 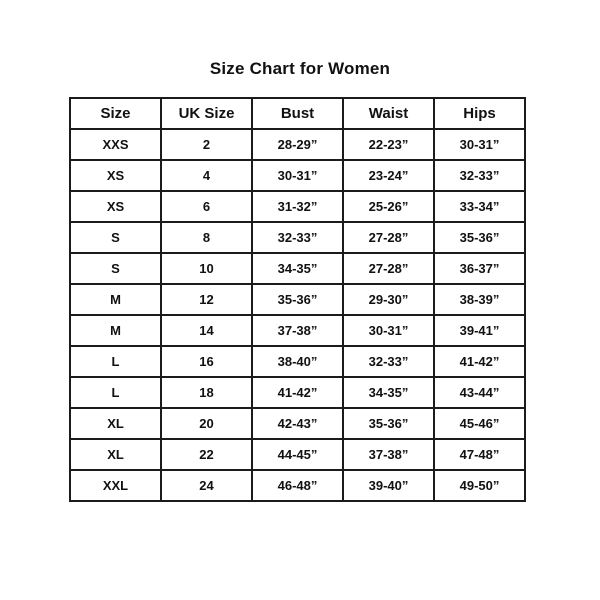 What do you see at coordinates (206, 299) in the screenshot?
I see `table-cell: 12` at bounding box center [206, 299].